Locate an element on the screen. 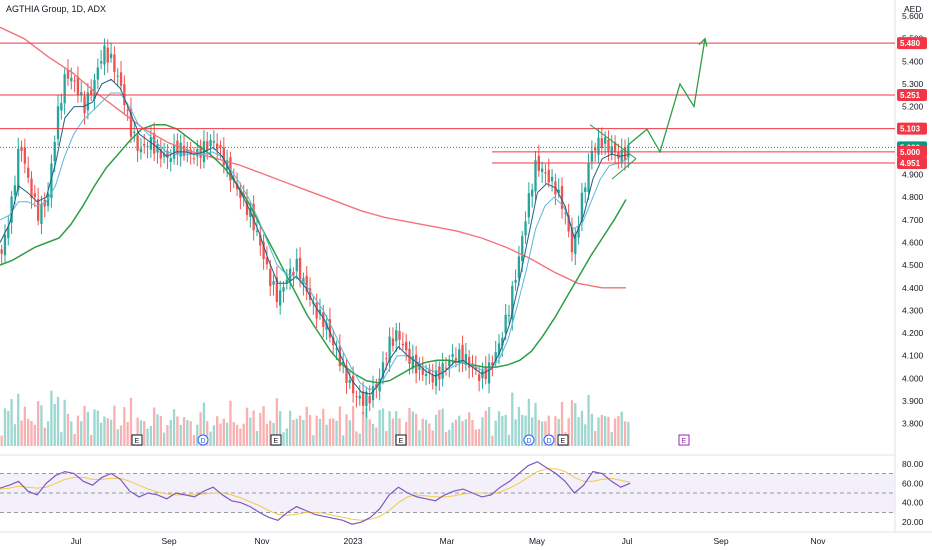 This screenshot has width=932, height=550. volume-bars is located at coordinates (315, 418).